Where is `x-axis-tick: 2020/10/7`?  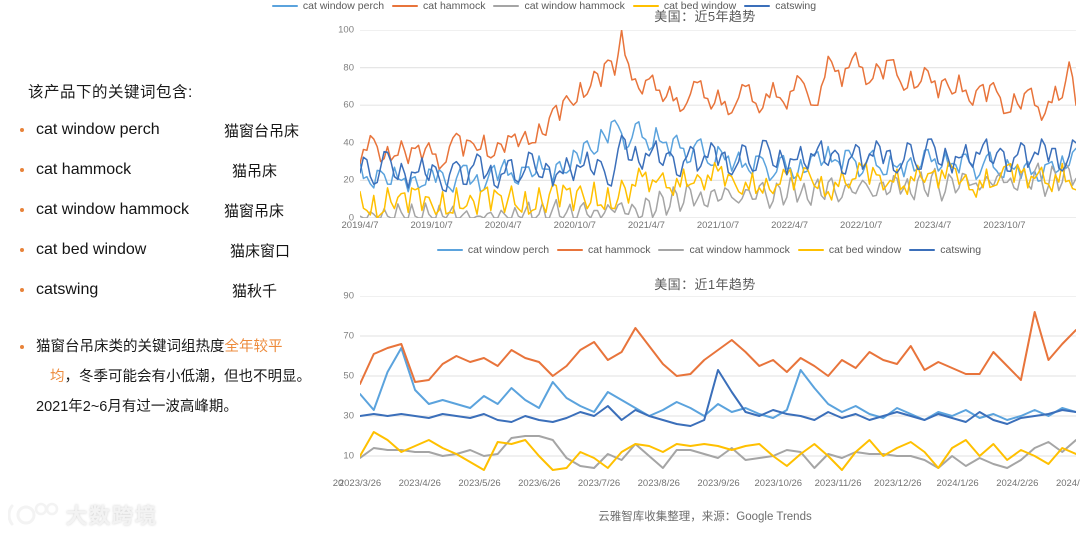 x-axis-tick: 2020/10/7 is located at coordinates (574, 225).